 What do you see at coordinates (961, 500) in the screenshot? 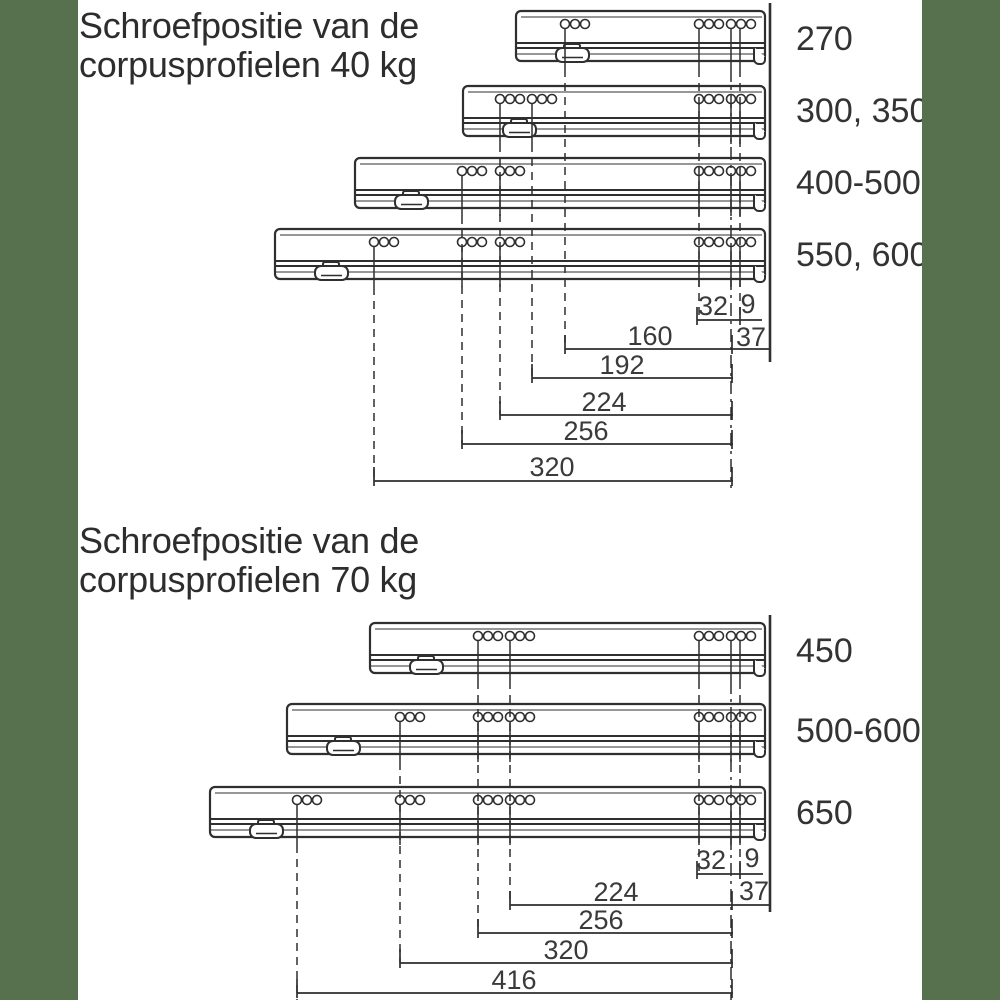
I see `green-band-right` at bounding box center [961, 500].